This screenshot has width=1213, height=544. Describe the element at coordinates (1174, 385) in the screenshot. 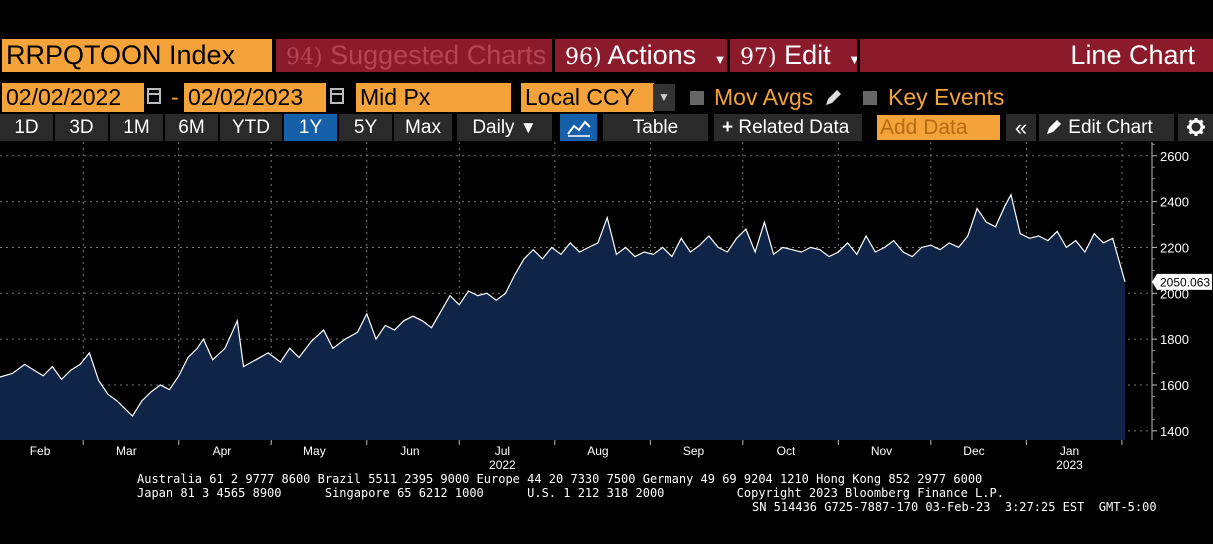

I see `y-tick-label: 1600` at that location.